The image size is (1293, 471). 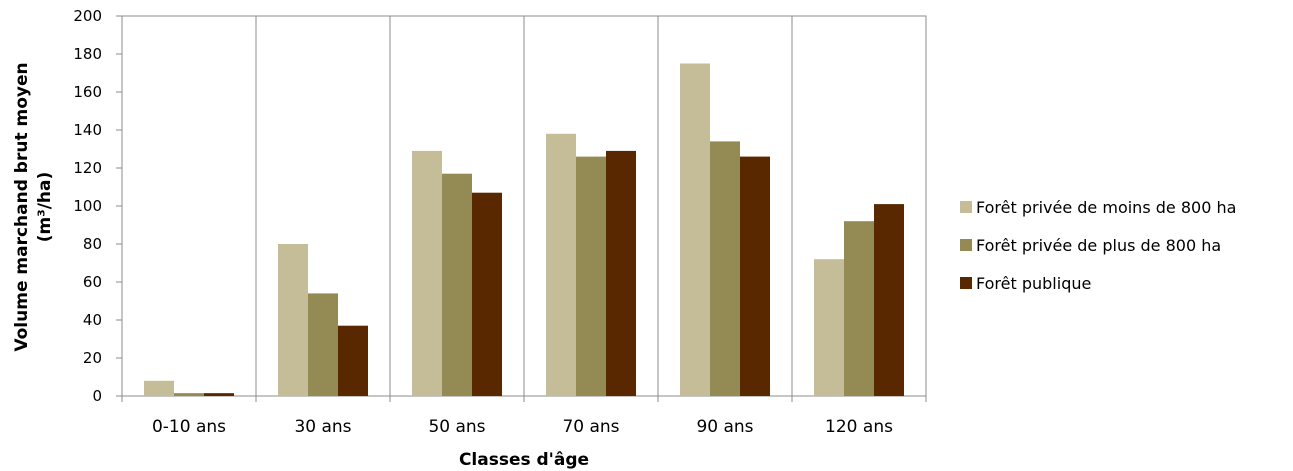 I want to click on x-tick-label: 50 ans, so click(x=456, y=427).